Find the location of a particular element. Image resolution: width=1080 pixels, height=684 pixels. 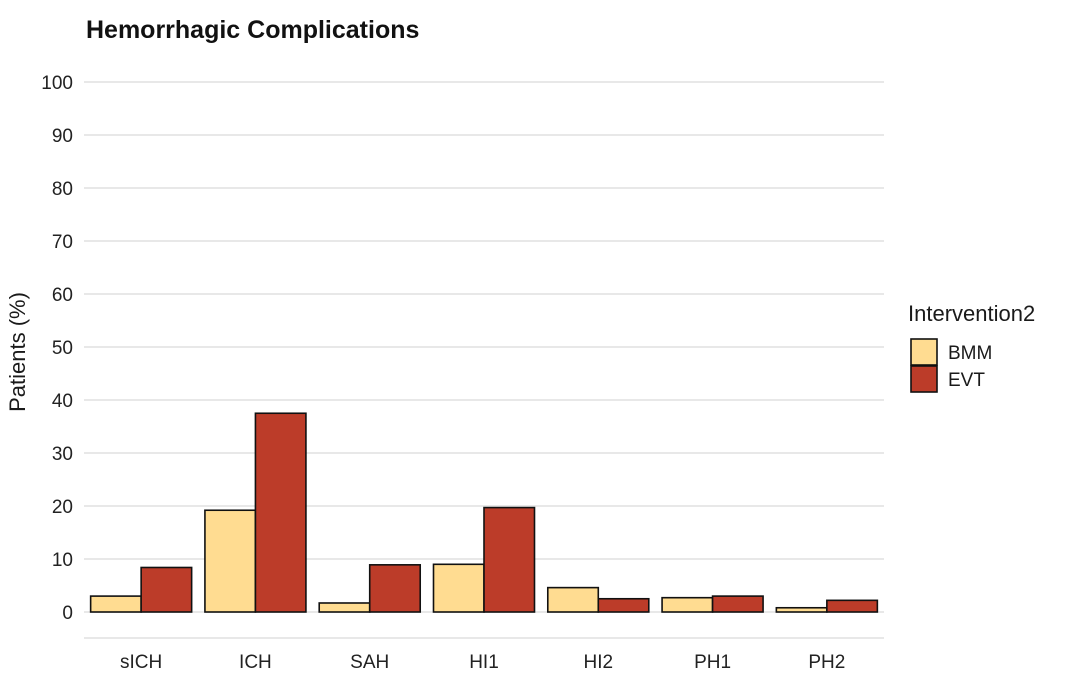

legend-label-evt: EVT is located at coordinates (966, 380).